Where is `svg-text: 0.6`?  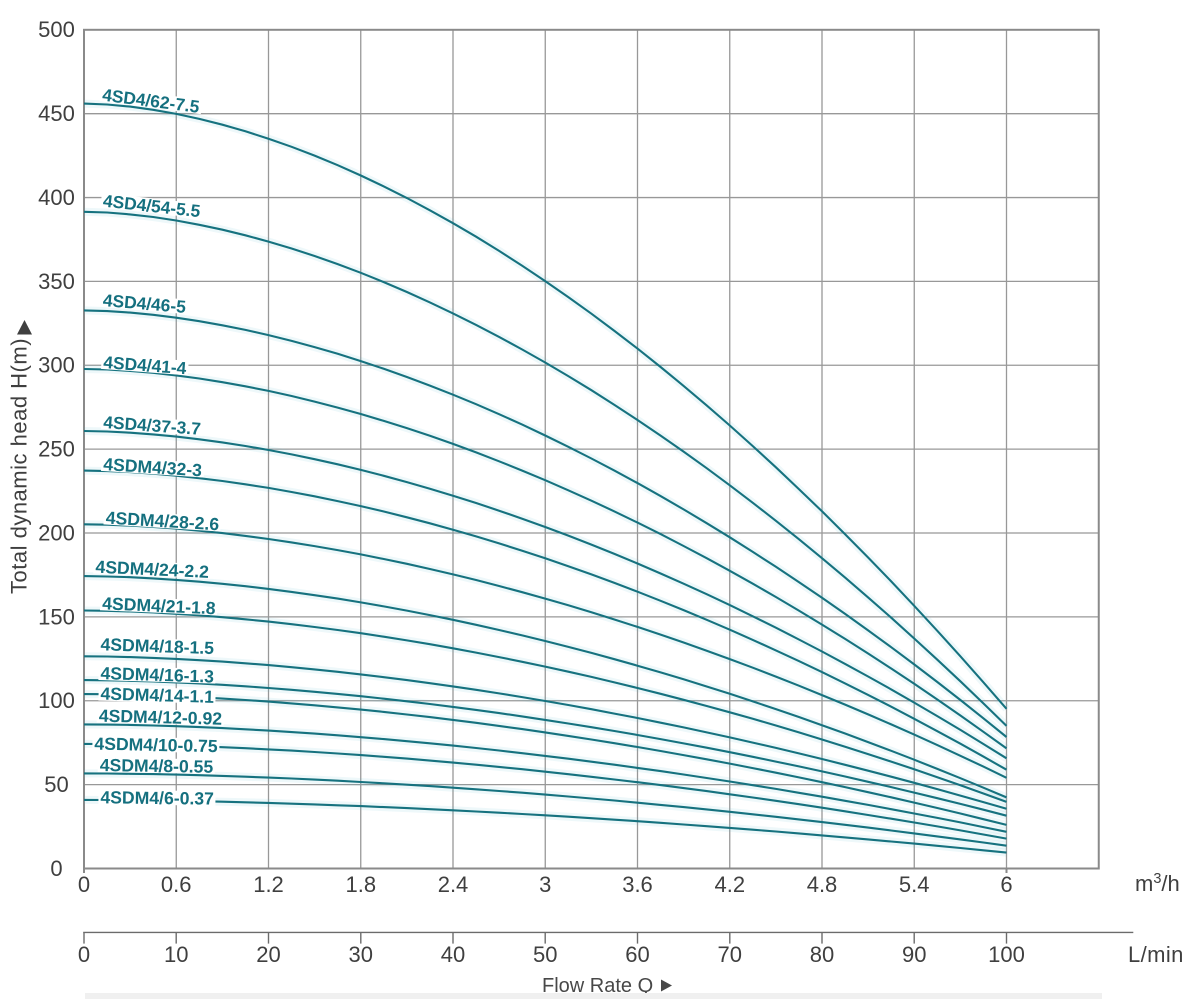 svg-text: 0.6 is located at coordinates (176, 884).